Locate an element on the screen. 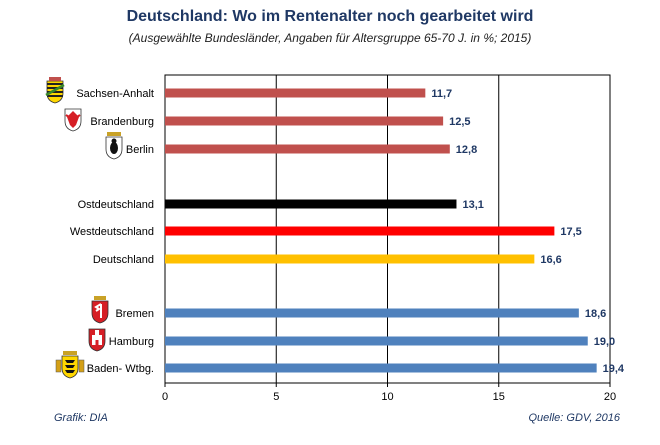 The width and height of the screenshot is (660, 445). value-label: 12,5 is located at coordinates (459, 122).